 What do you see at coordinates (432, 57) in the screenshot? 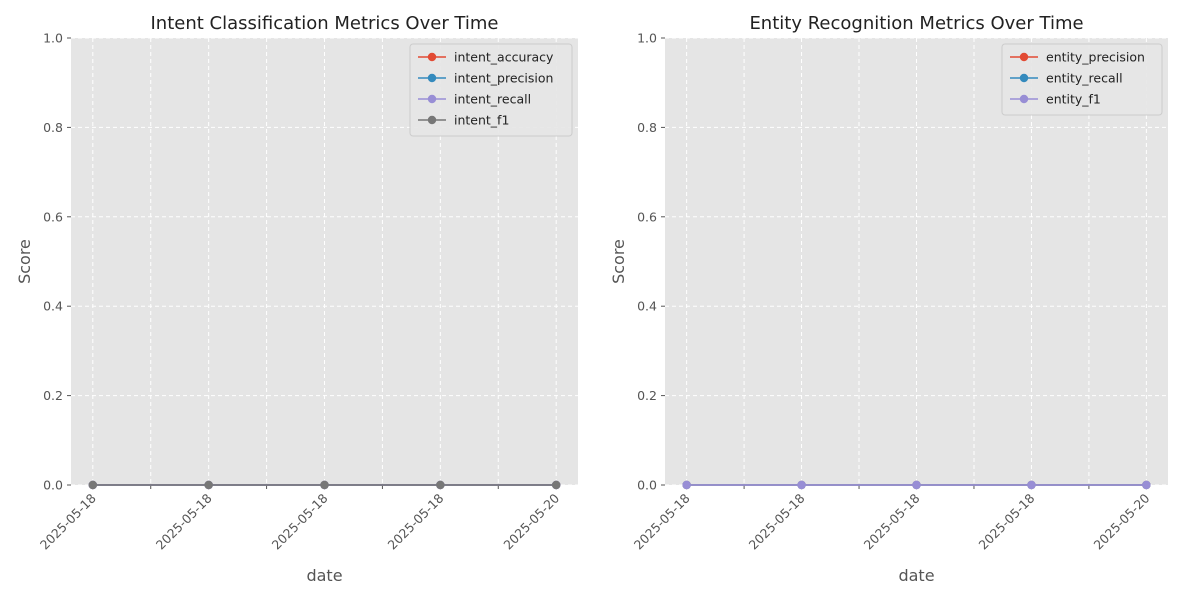
I see `legend-marker-intent_accuracy` at bounding box center [432, 57].